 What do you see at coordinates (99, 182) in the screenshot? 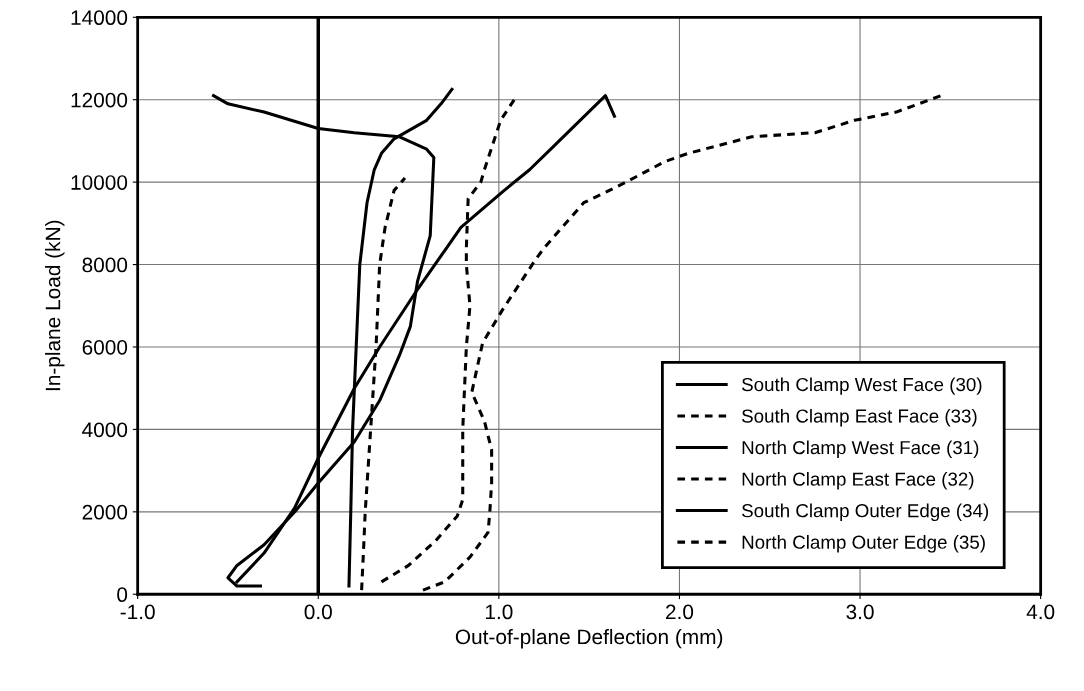
I see `y-tick-label: 10000` at bounding box center [99, 182].